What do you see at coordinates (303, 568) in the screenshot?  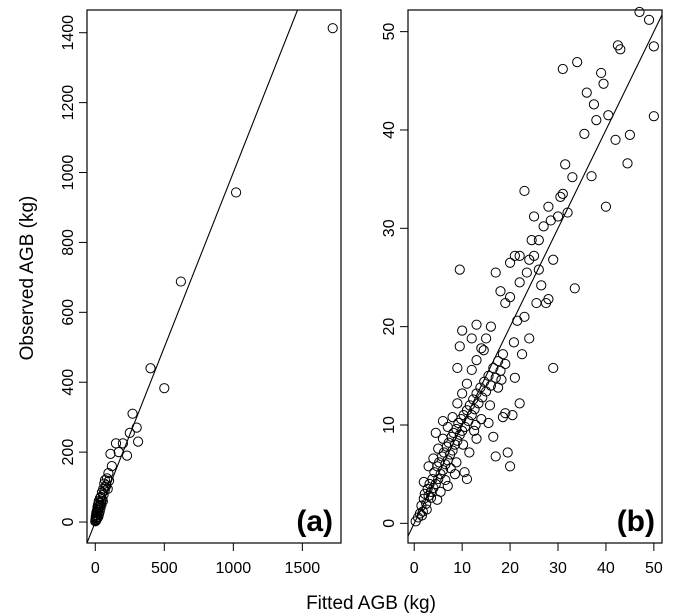 I see `x-tick-label: 1500` at bounding box center [303, 568].